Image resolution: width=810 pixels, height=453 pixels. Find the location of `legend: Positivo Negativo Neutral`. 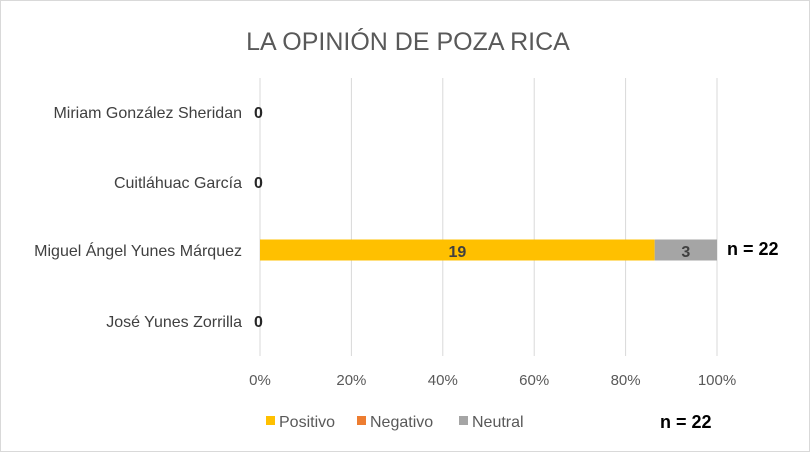

legend: Positivo Negativo Neutral is located at coordinates (395, 422).